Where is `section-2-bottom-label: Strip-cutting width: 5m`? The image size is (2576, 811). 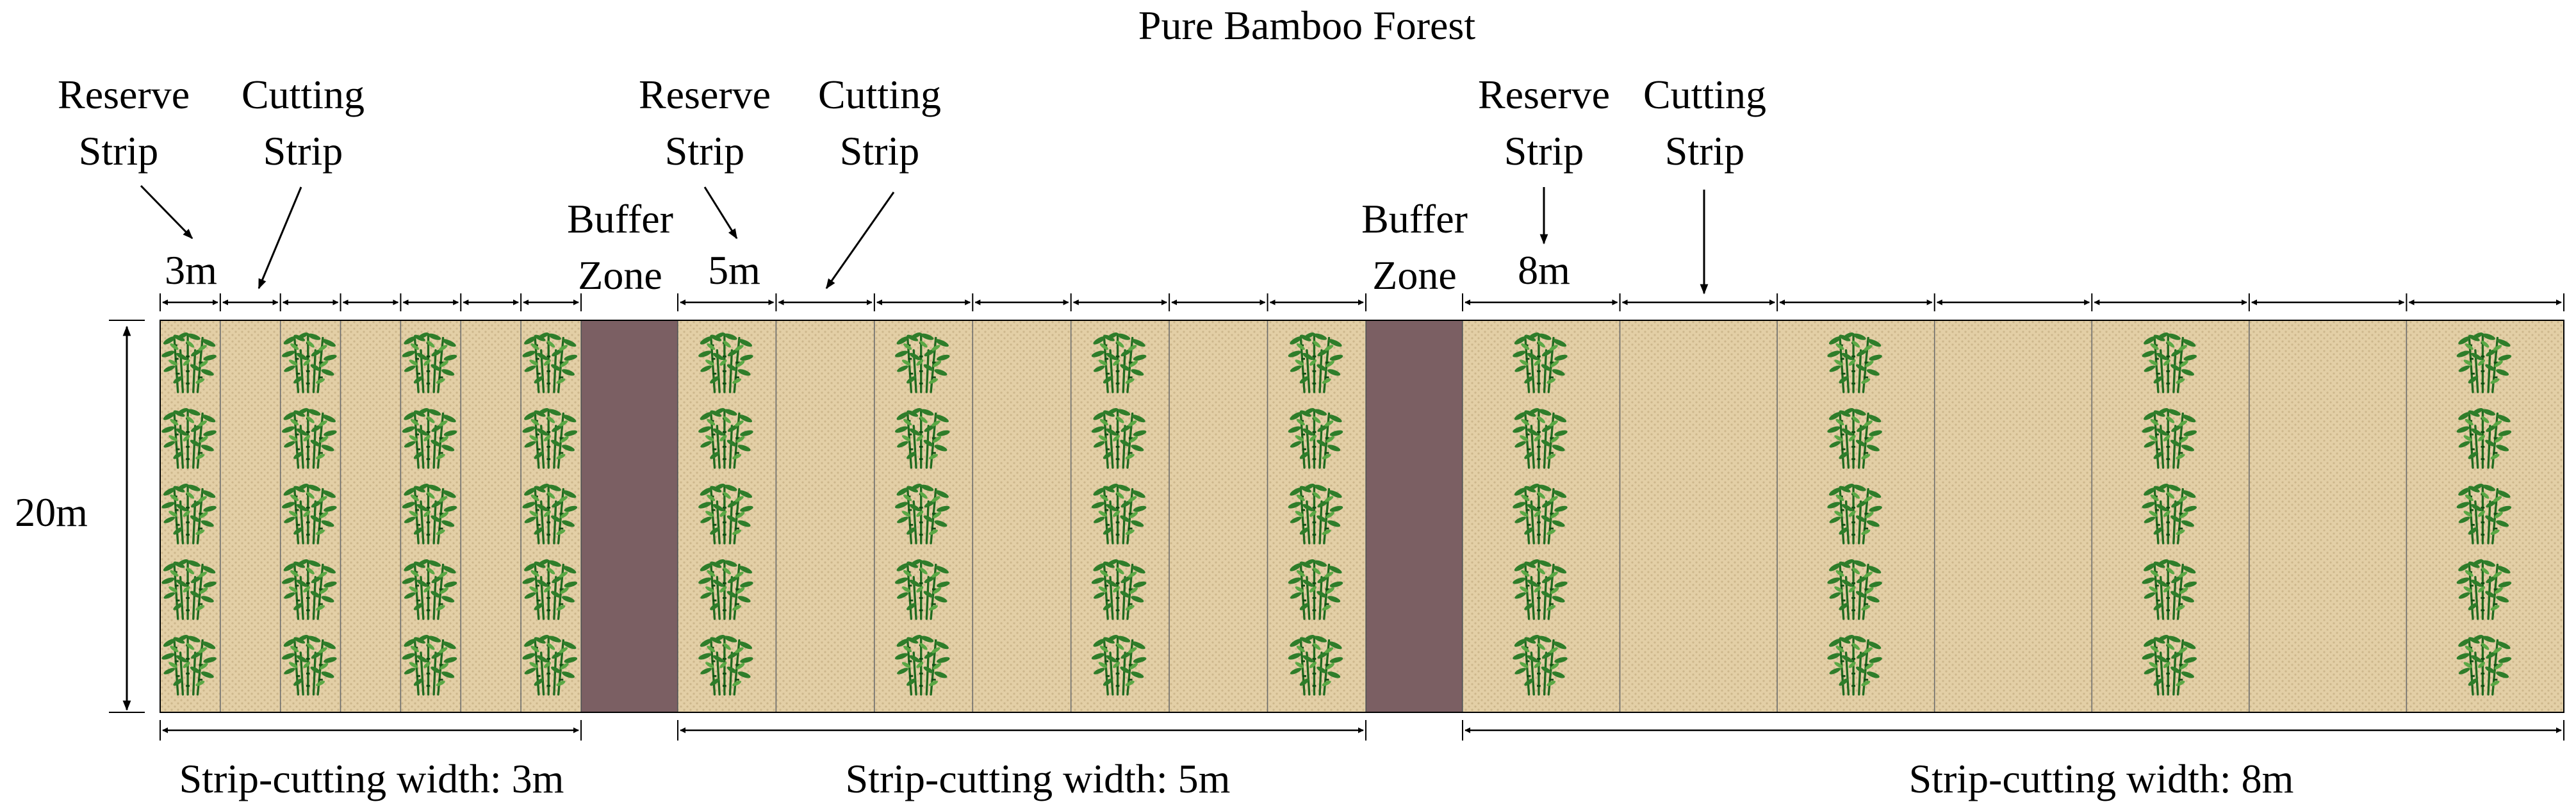
section-2-bottom-label: Strip-cutting width: 5m is located at coordinates (1038, 778).